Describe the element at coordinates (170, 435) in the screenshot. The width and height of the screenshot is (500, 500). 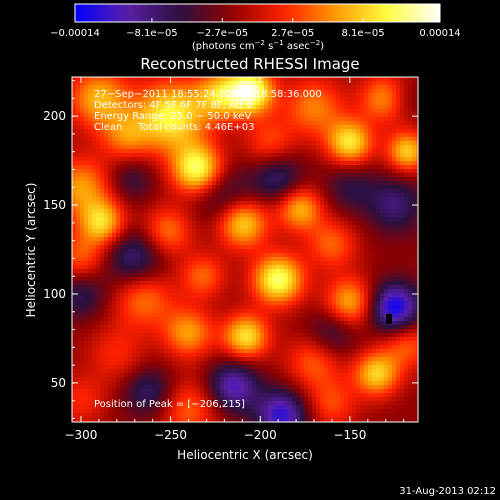
I see `x-tick-label: −250` at that location.